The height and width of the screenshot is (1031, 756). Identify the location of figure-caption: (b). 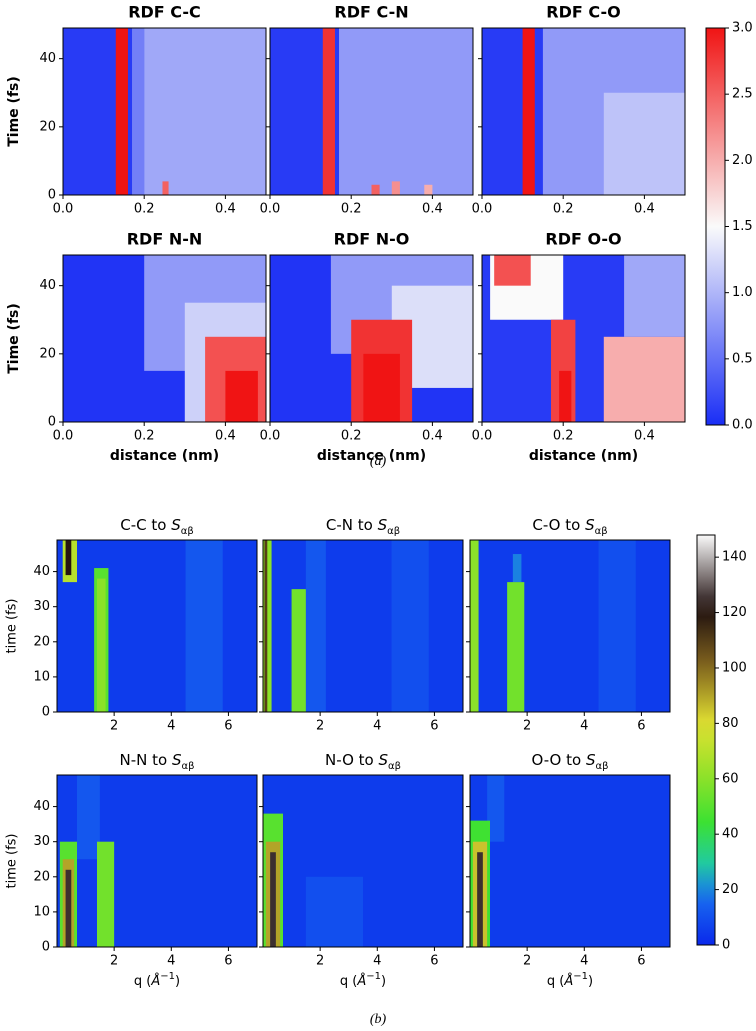
(378, 1019).